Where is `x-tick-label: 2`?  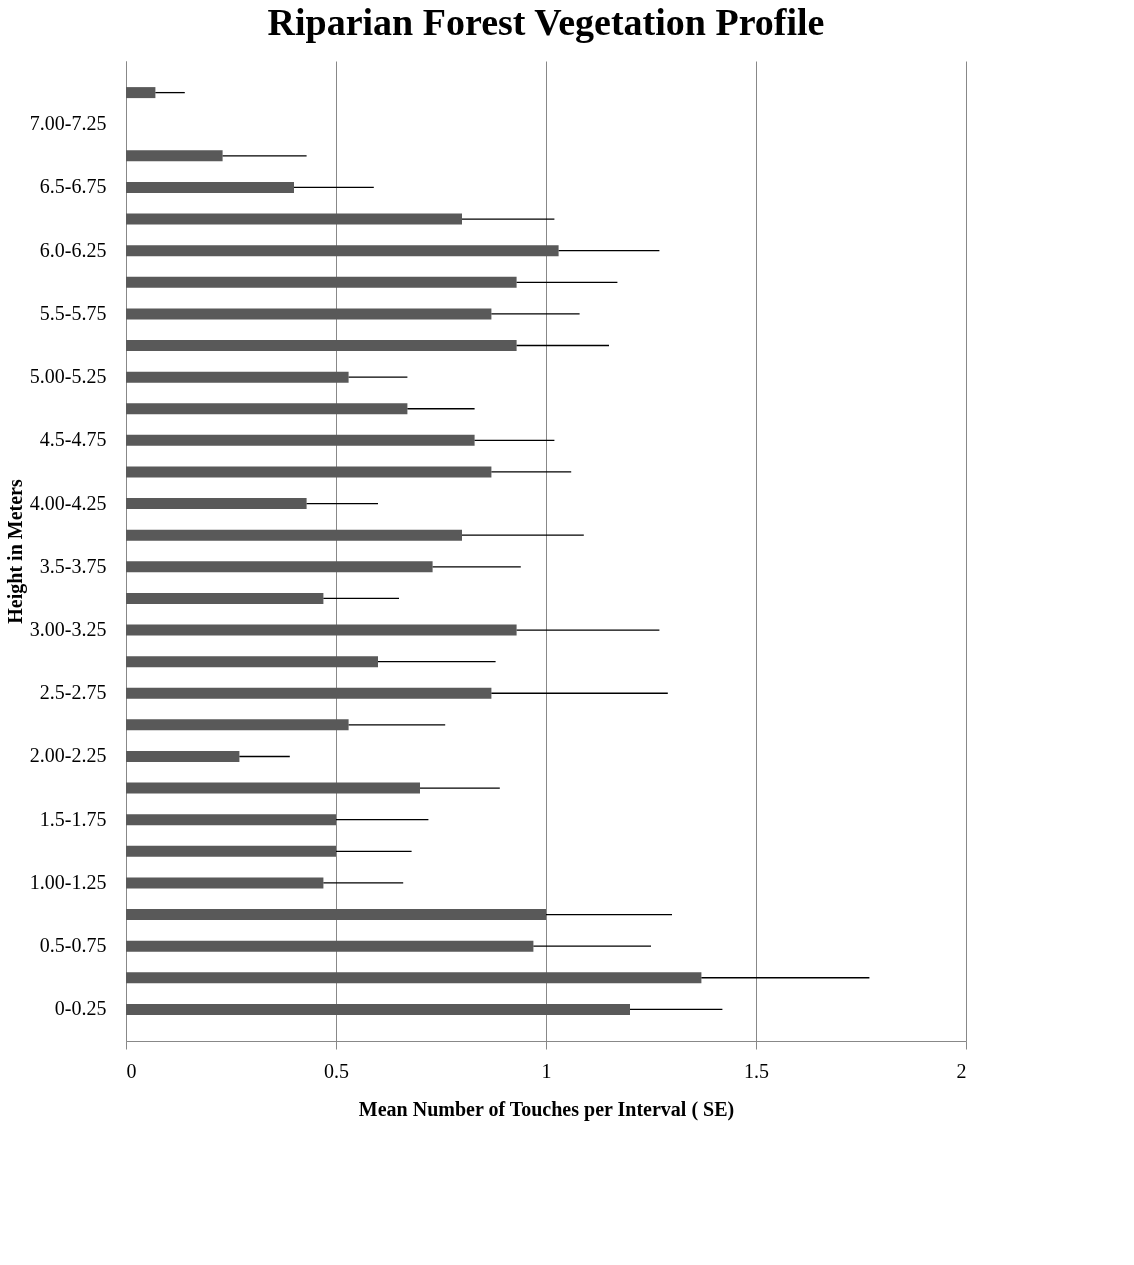
x-tick-label: 2 is located at coordinates (961, 1070).